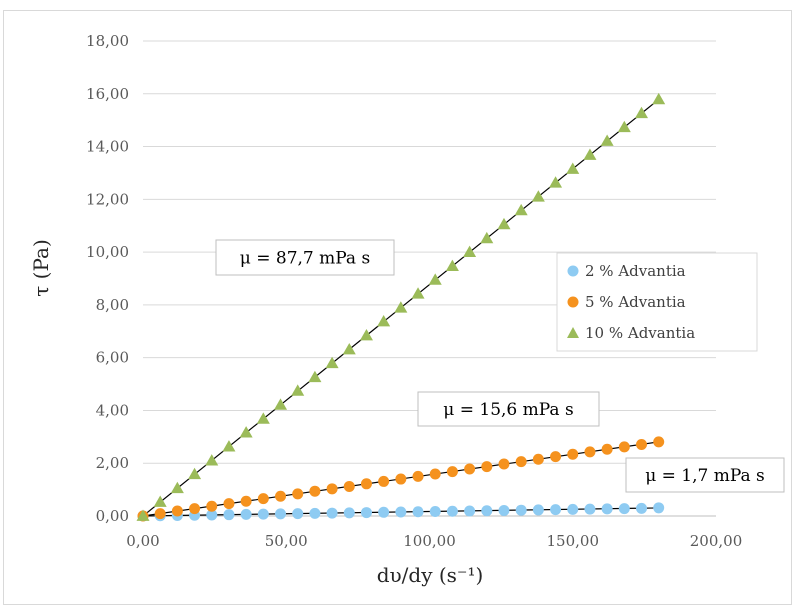  Describe the element at coordinates (107, 147) in the screenshot. I see `y-tick-label: 14,00` at that location.